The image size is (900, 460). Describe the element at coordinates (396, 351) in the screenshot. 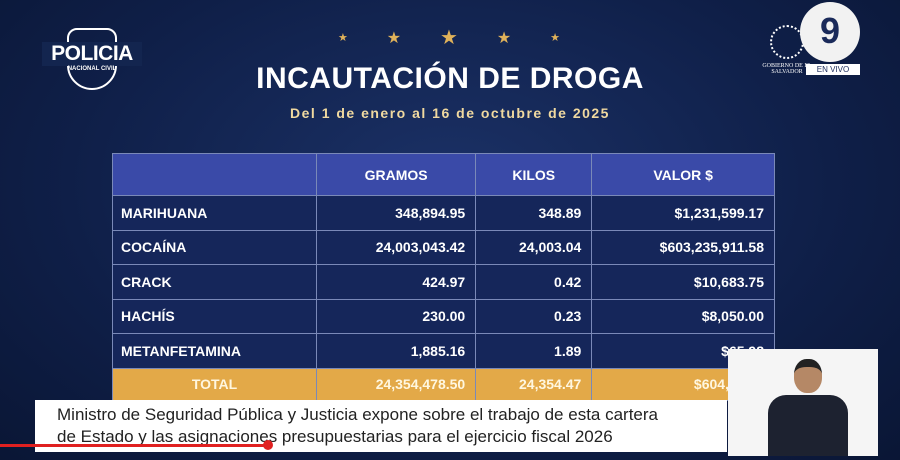

I see `grams-cell: 1,885.16` at that location.